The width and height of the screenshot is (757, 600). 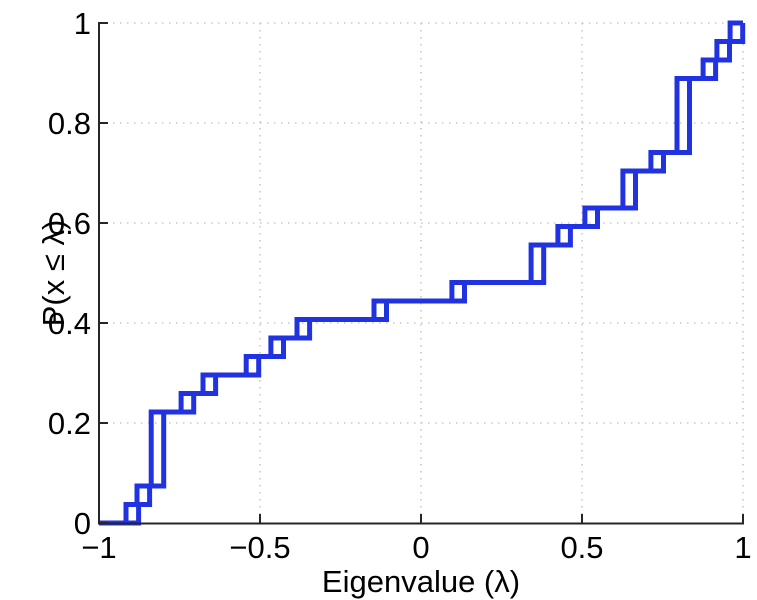 What do you see at coordinates (69, 323) in the screenshot?
I see `y-tick-label: 0.4` at bounding box center [69, 323].